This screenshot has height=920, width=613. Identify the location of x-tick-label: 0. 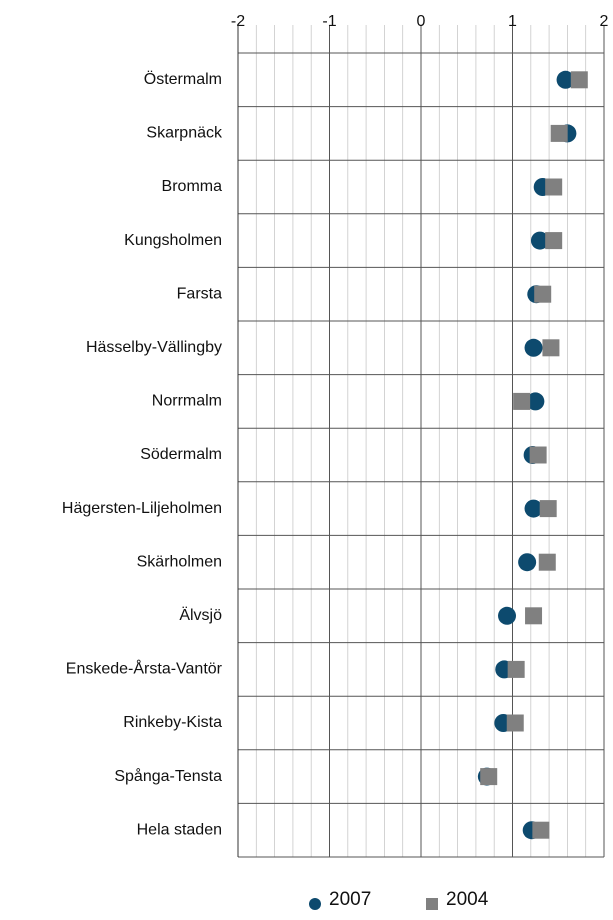
(421, 21).